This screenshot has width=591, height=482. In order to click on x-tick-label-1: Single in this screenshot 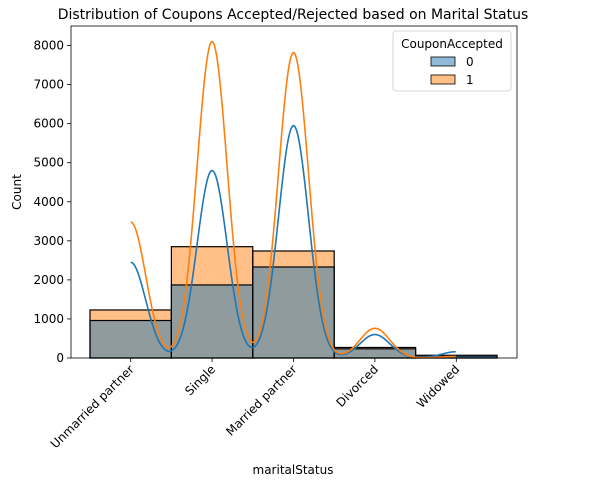, I will do `click(200, 380)`.